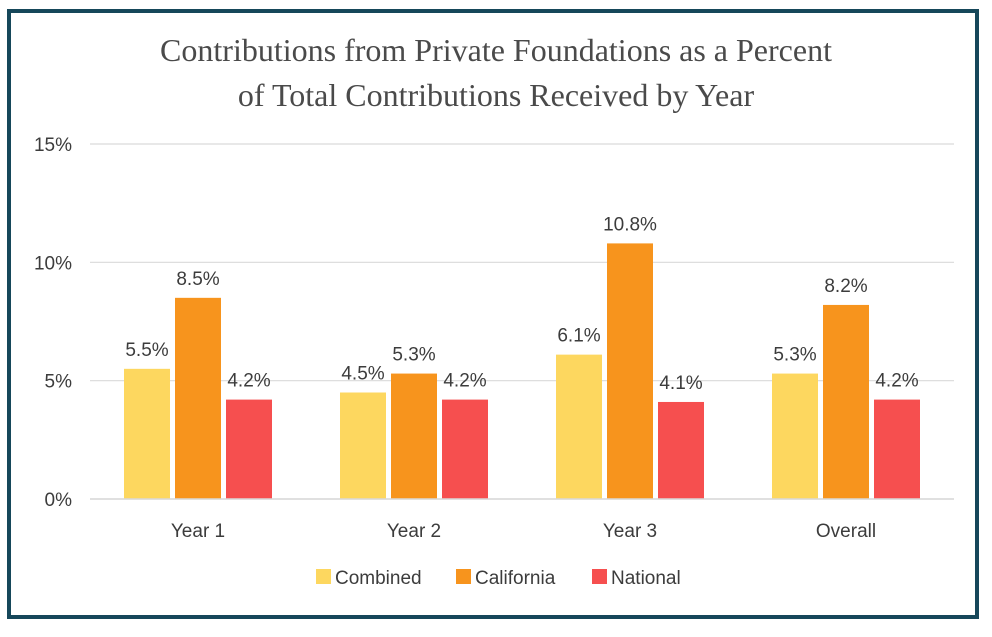 This screenshot has height=637, width=992. Describe the element at coordinates (630, 531) in the screenshot. I see `x-tick-label: Year 3` at that location.